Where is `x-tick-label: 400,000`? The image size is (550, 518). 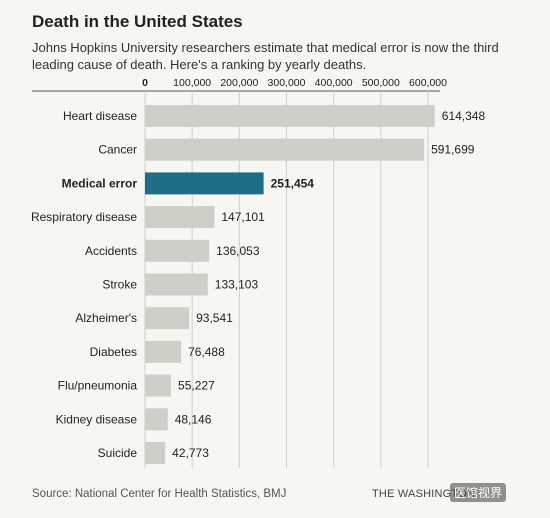 x-tick-label: 400,000 is located at coordinates (334, 83).